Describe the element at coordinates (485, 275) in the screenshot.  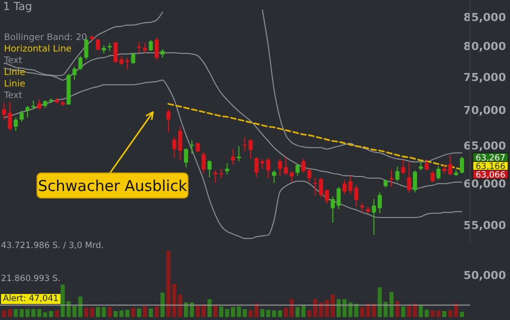
I see `annotation: 50,000` at that location.